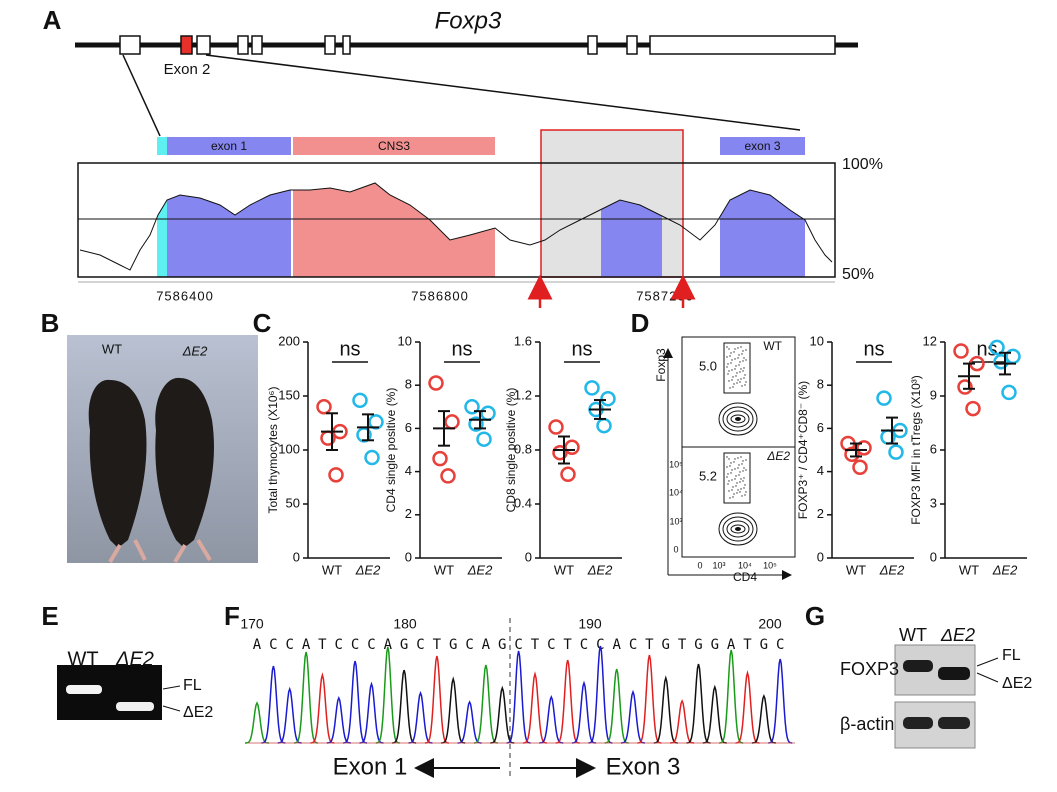 This screenshot has width=1057, height=792. What do you see at coordinates (933, 556) in the screenshot?
I see `y-tick-label: 0` at bounding box center [933, 556].